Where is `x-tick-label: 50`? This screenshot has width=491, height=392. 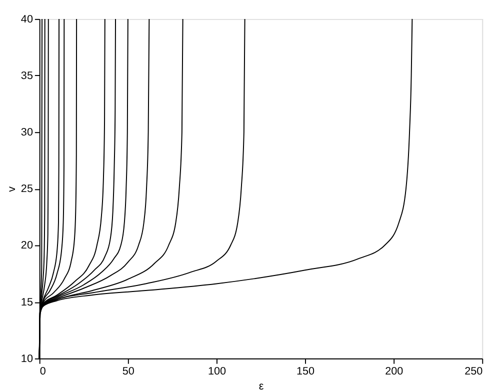 x-tick-label: 50 is located at coordinates (128, 372).